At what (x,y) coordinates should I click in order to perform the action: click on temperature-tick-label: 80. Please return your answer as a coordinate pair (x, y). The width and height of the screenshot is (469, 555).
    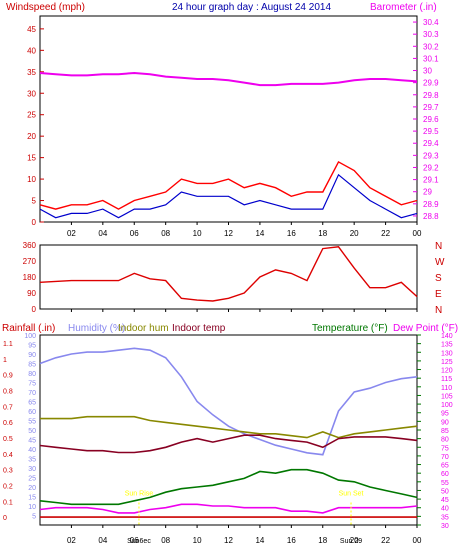
    Looking at the image, I should click on (445, 440).